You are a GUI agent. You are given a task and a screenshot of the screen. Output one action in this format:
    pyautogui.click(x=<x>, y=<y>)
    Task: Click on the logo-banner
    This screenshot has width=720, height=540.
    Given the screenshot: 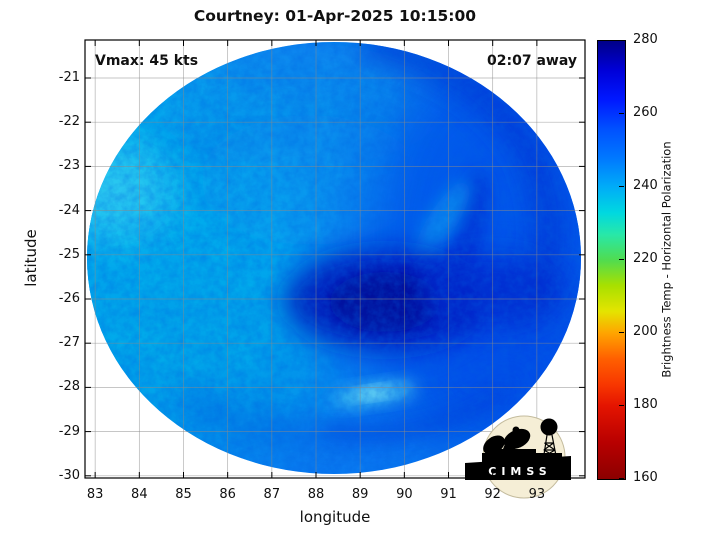 What is the action you would take?
    pyautogui.click(x=518, y=468)
    